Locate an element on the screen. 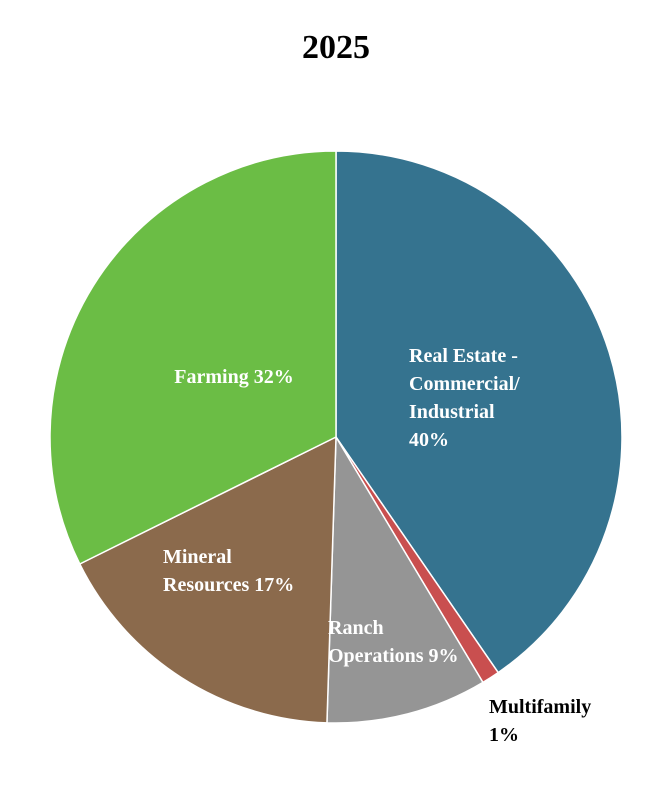 The width and height of the screenshot is (672, 800). pie-label-ranch-operations: Ranch Operations 9% is located at coordinates (393, 642).